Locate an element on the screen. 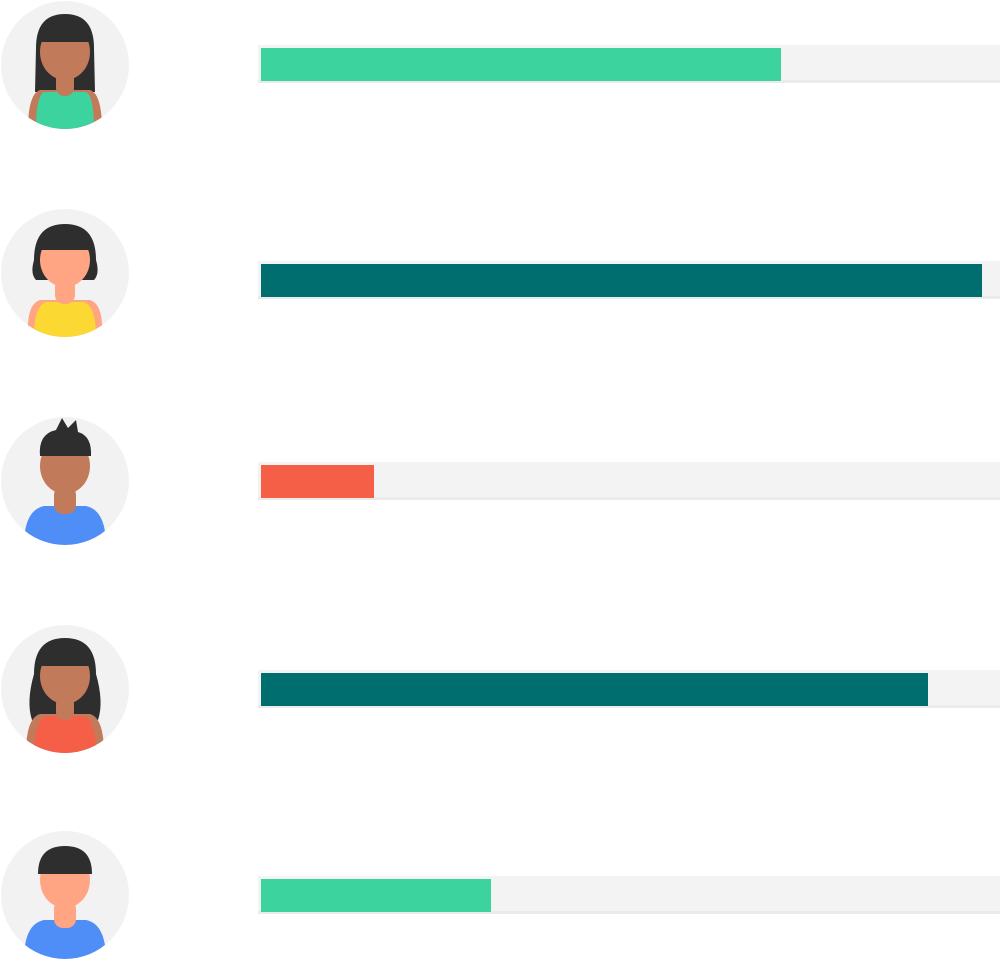 The height and width of the screenshot is (960, 1000). man-spiky-hair-blue-shirt-icon is located at coordinates (65, 481).